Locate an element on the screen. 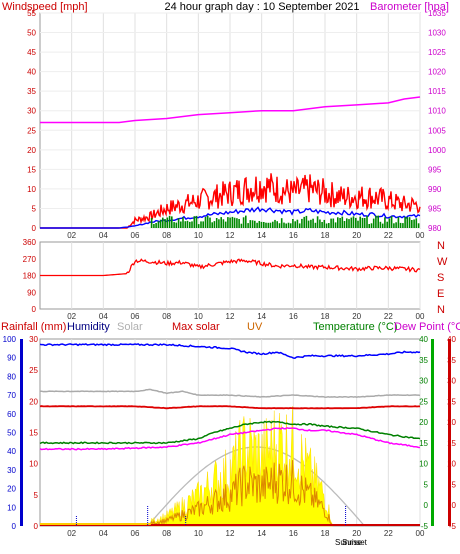 This screenshot has width=460, height=554. temperature-y-tick-label: 10 is located at coordinates (423, 464).